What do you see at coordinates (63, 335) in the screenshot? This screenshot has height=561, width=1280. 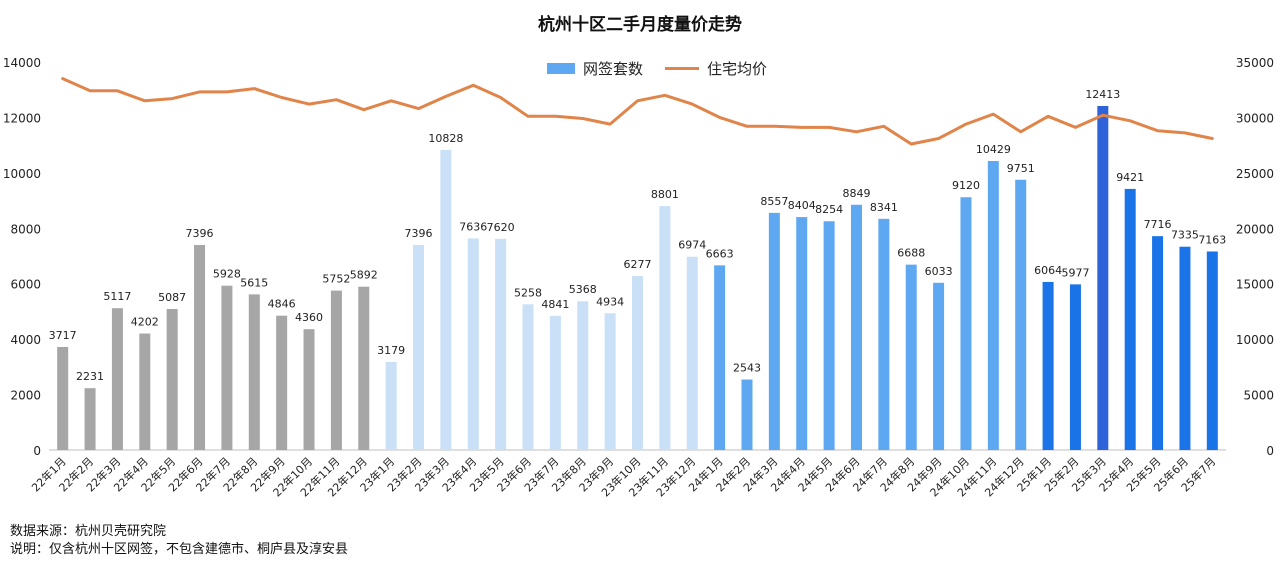 I see `bar-value-label: 3717` at bounding box center [63, 335].